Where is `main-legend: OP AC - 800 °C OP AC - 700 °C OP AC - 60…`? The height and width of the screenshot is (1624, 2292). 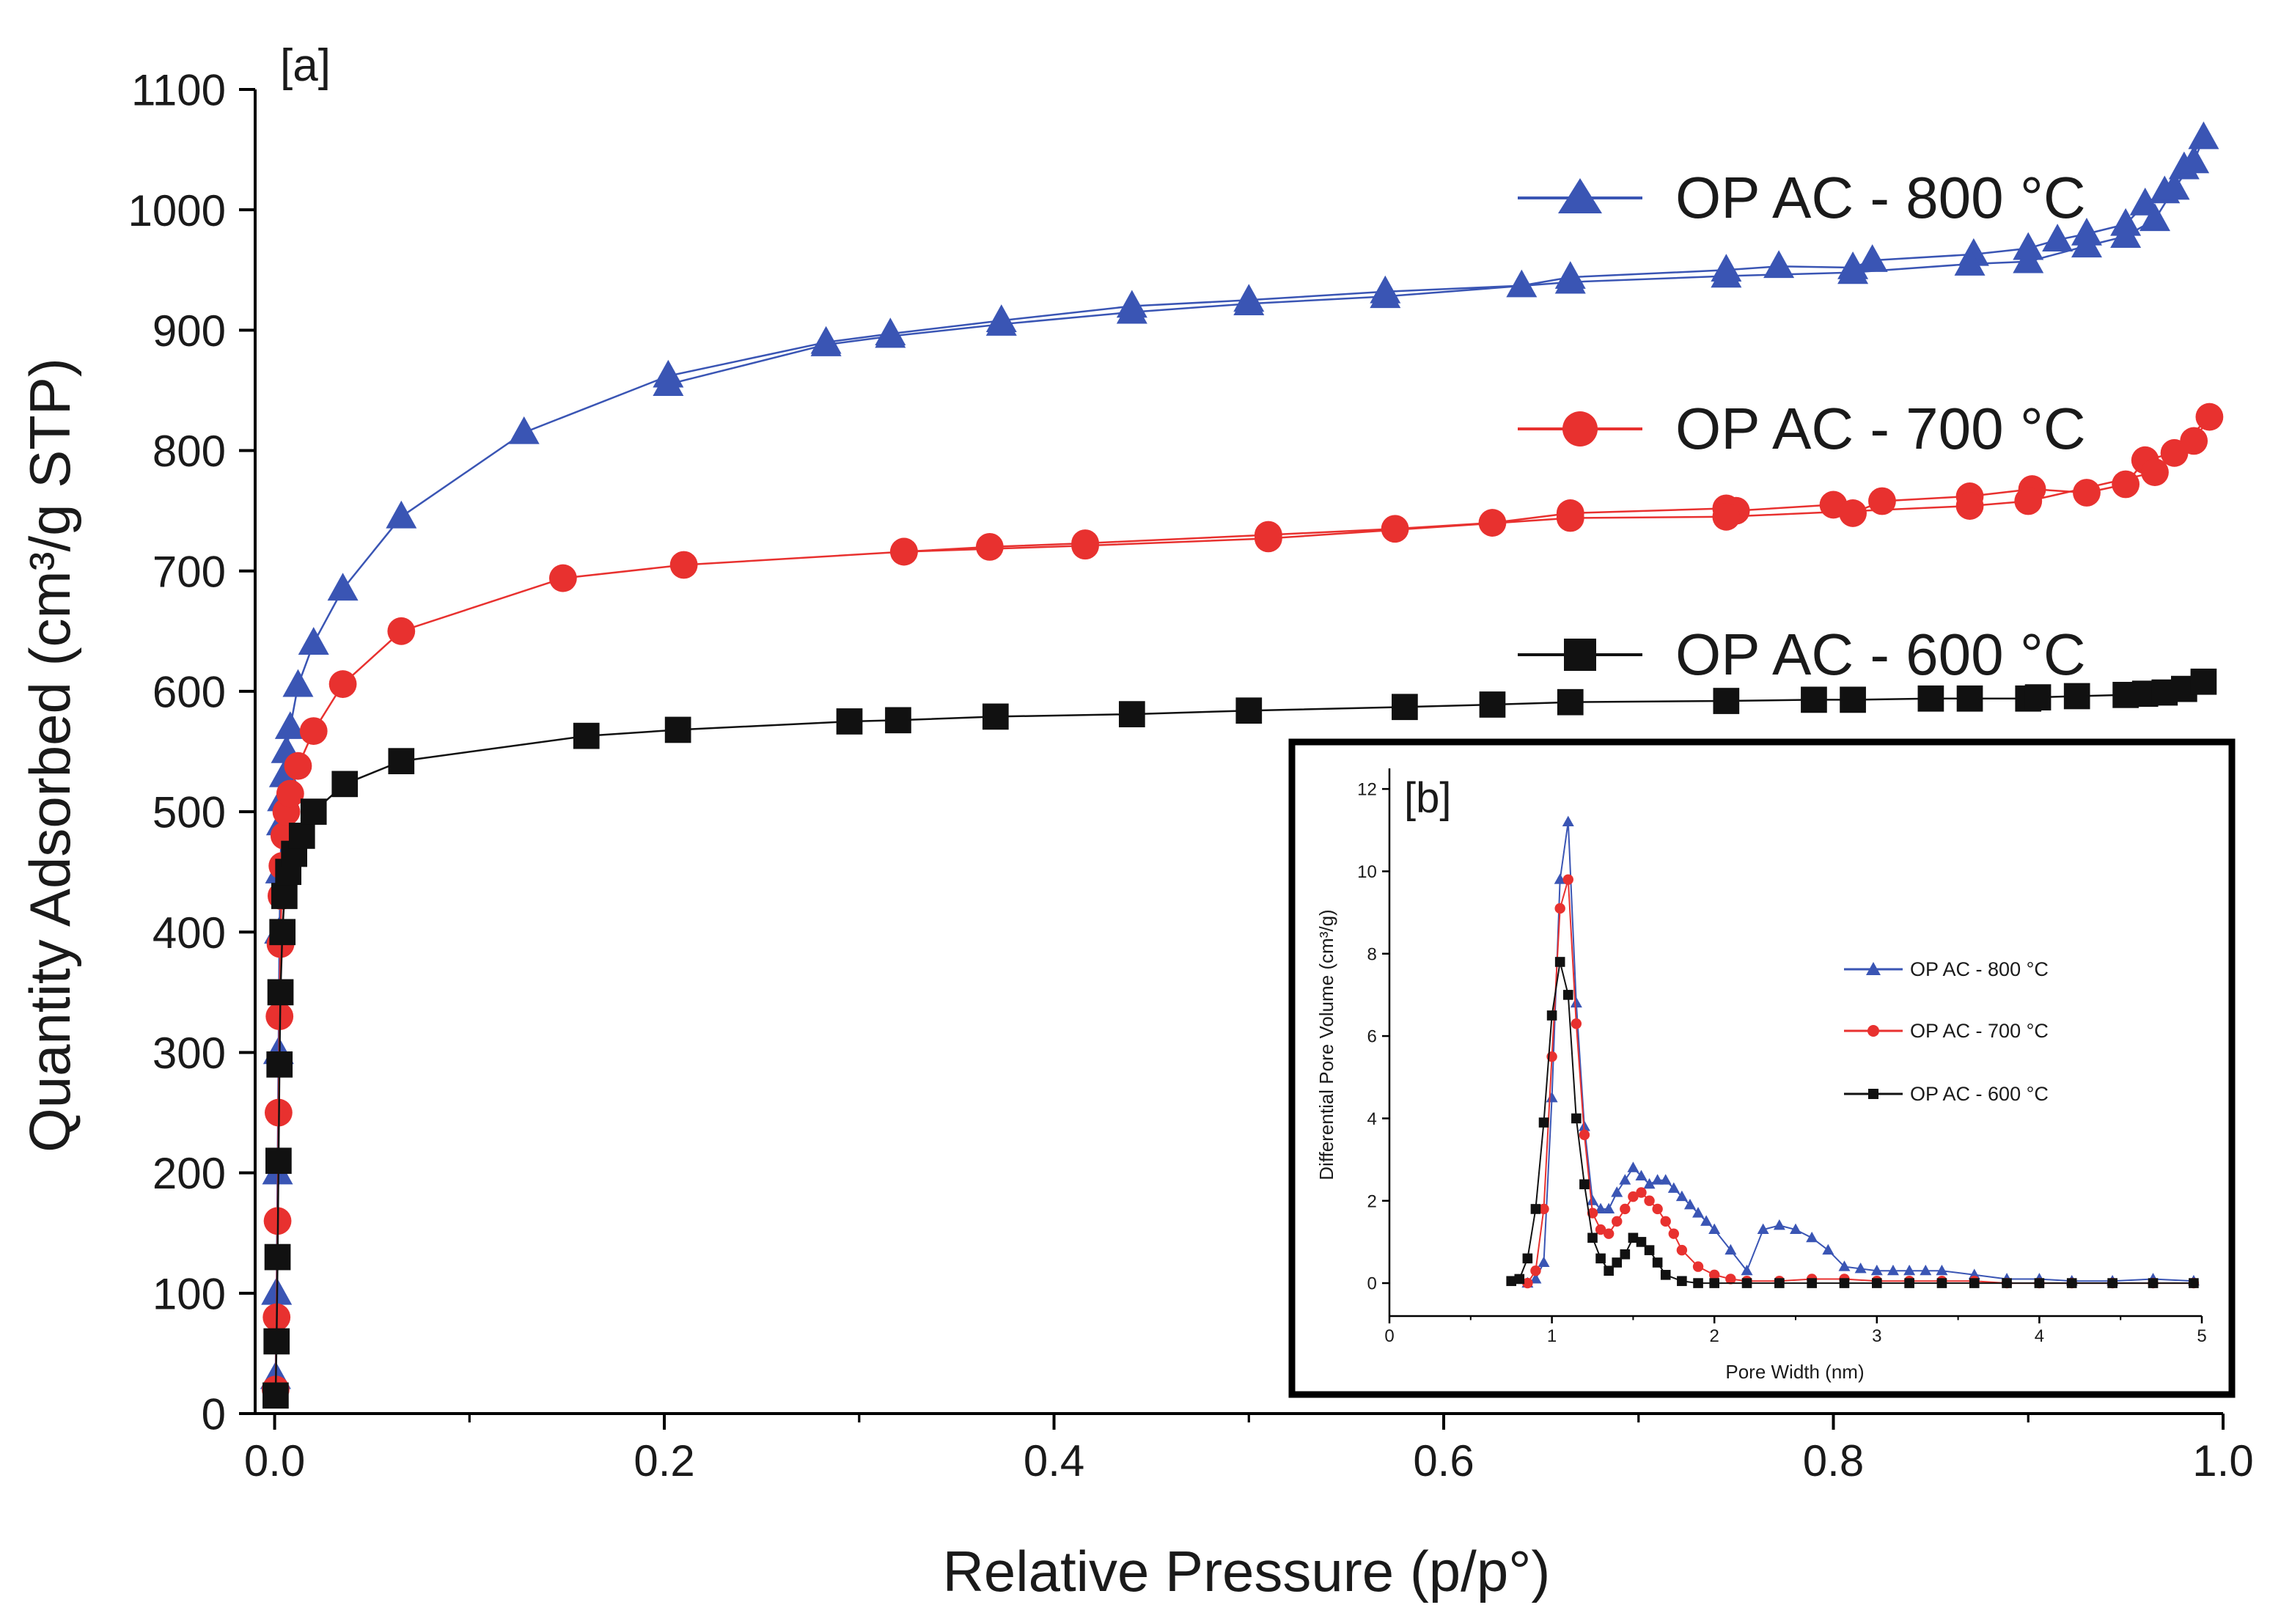 main-legend: OP AC - 800 °C OP AC - 700 °C OP AC - 60… is located at coordinates (1802, 426).